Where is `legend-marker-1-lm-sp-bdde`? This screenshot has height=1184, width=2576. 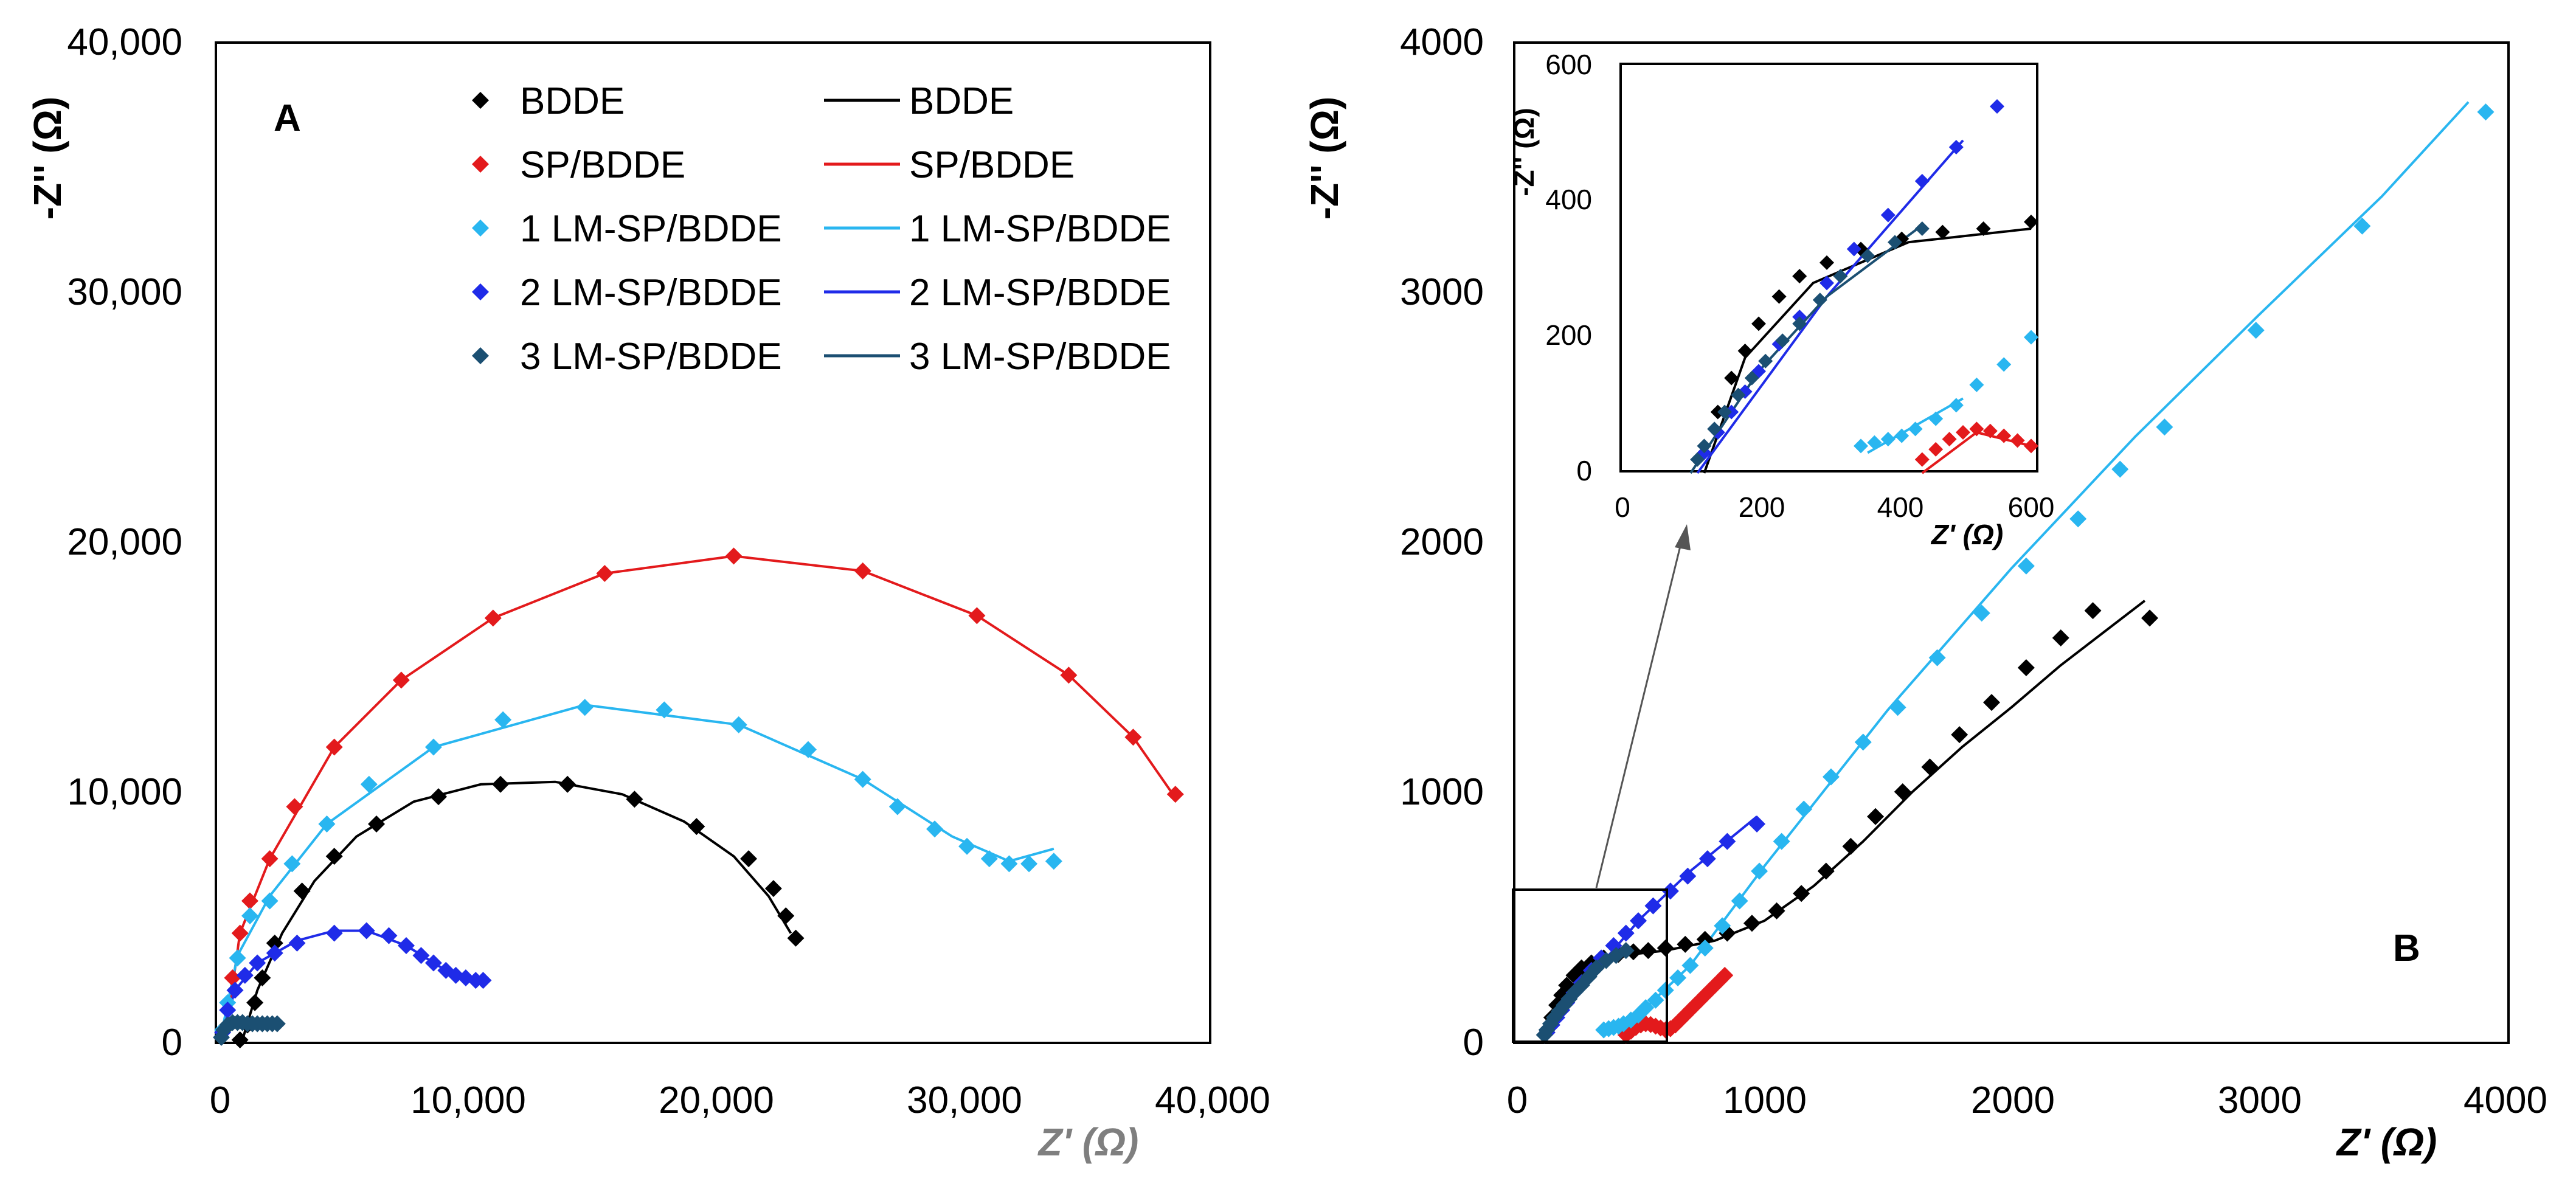 legend-marker-1-lm-sp-bdde is located at coordinates (480, 228).